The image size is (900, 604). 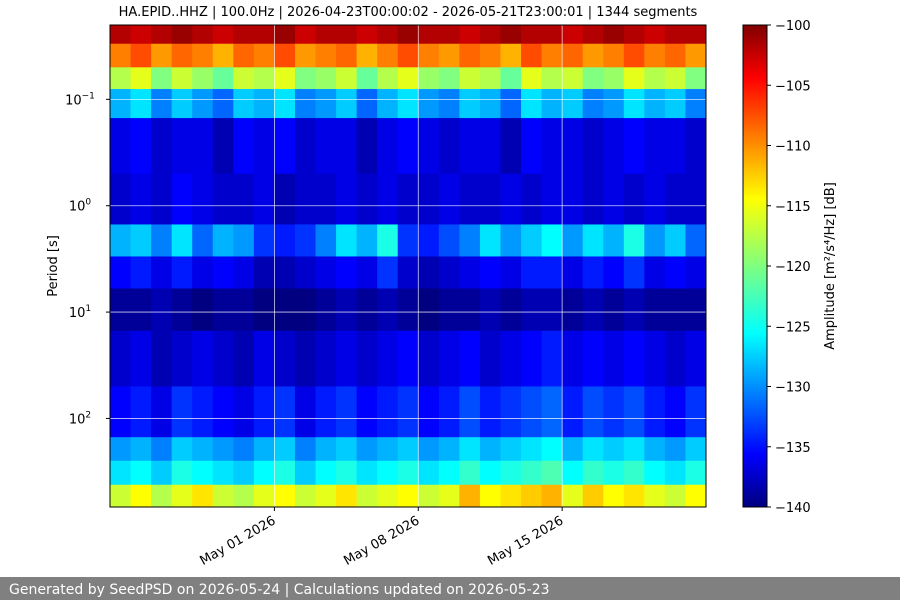 I want to click on y-tick-label: 10¹, so click(x=80, y=312).